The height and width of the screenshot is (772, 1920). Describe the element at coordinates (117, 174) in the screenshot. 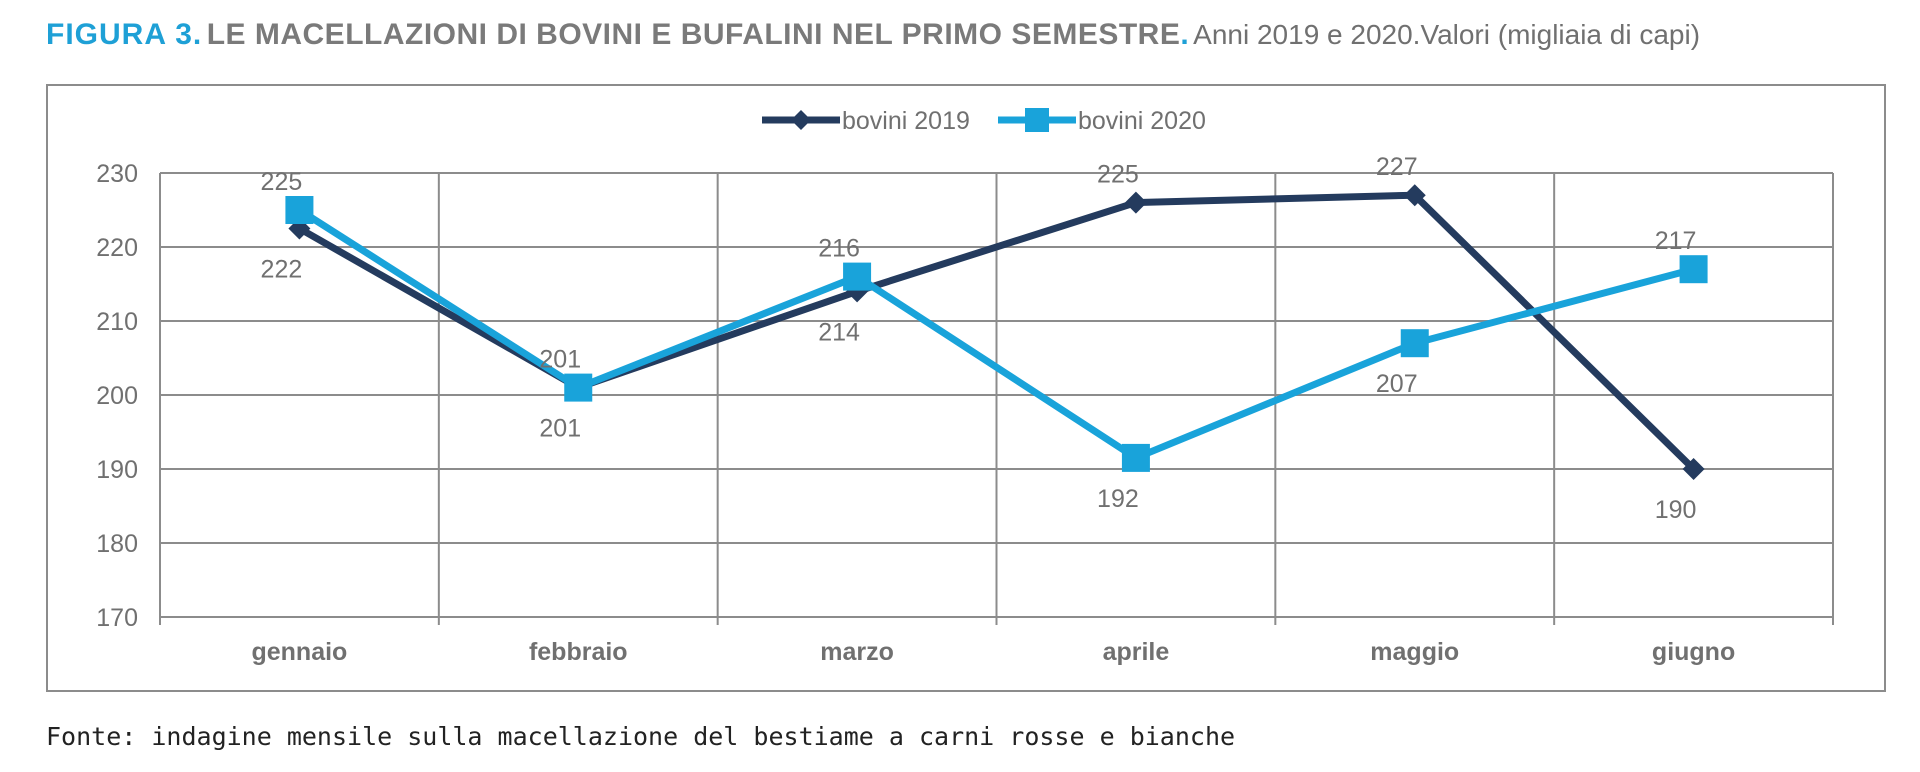

I see `y-tick-label: 230` at that location.